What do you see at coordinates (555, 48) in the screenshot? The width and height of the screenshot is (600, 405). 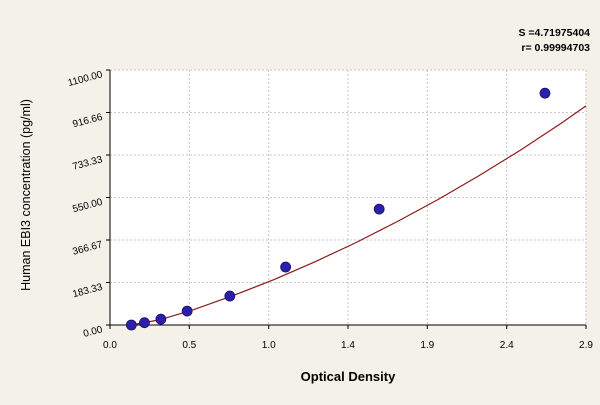 I see `stat-r-annotation: r= 0.99994703` at bounding box center [555, 48].